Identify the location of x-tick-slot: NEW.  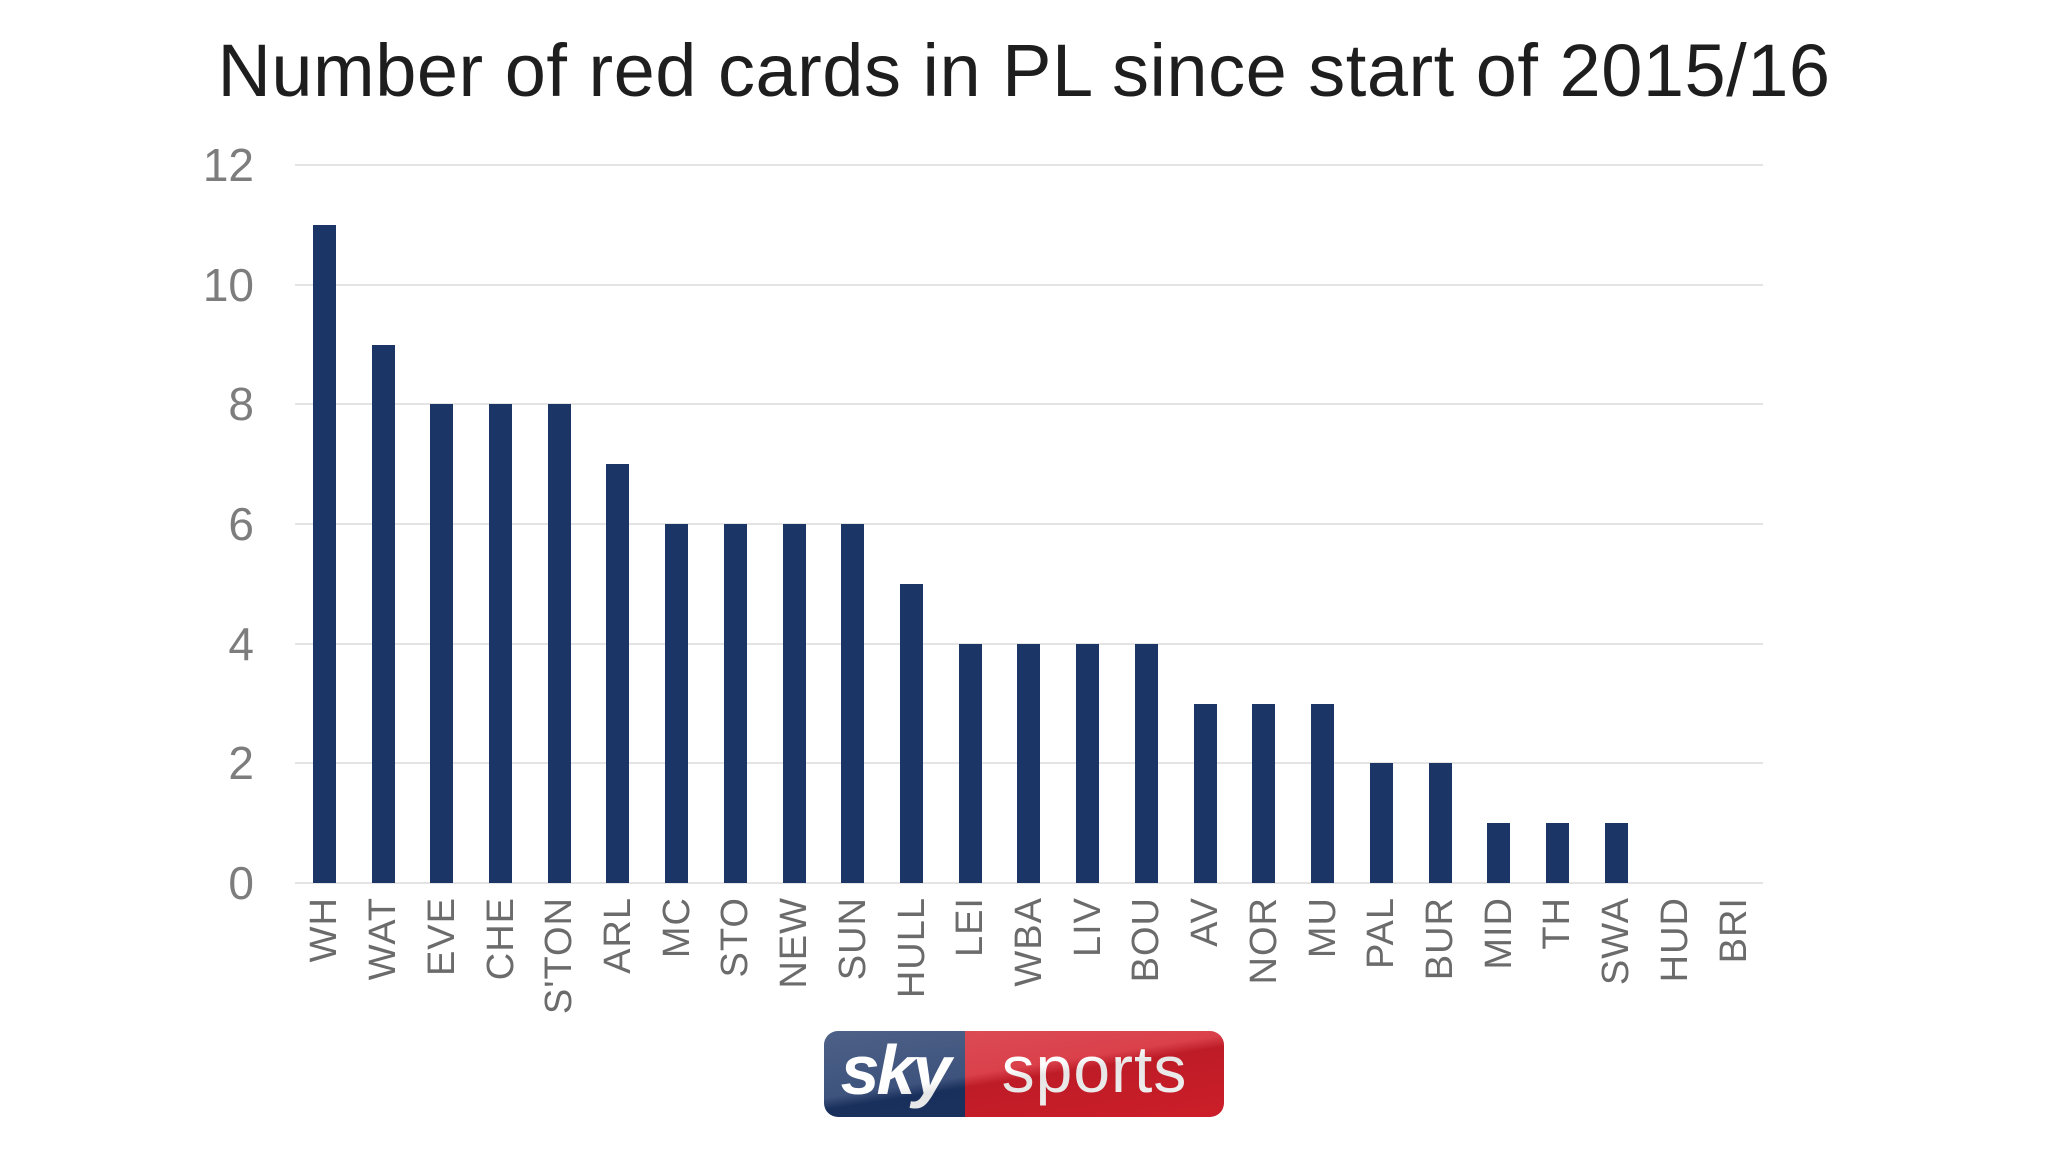
(794, 967).